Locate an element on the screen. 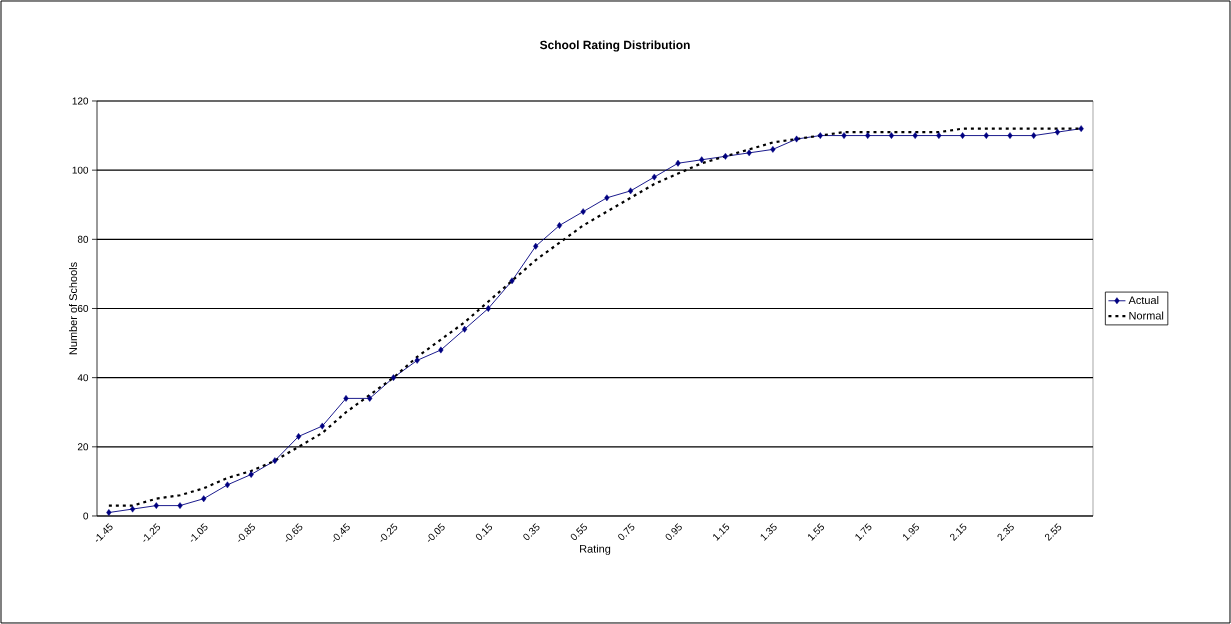 This screenshot has width=1231, height=624. y-tick-label: 60 is located at coordinates (83, 308).